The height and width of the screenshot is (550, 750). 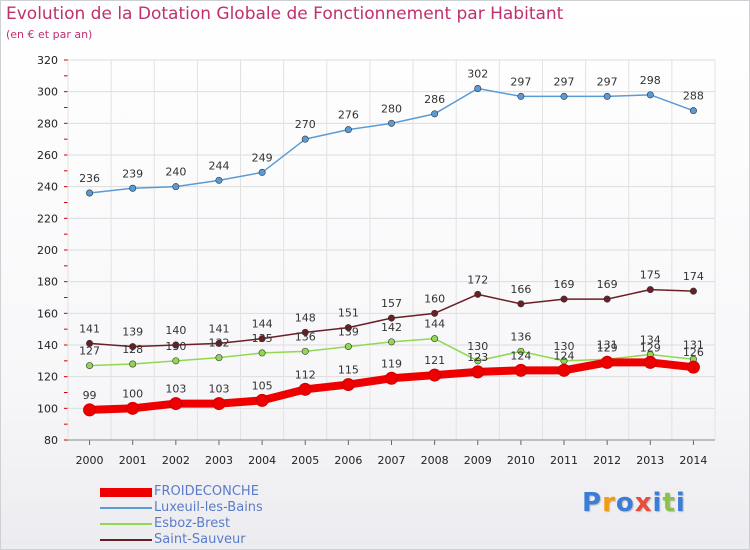 What do you see at coordinates (348, 460) in the screenshot?
I see `x-tick-label: 2006` at bounding box center [348, 460].